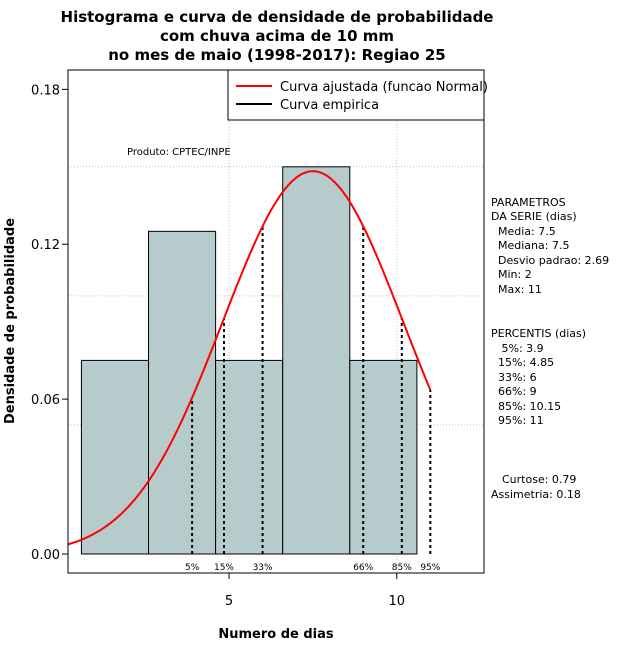 The height and width of the screenshot is (660, 640). Describe the element at coordinates (538, 333) in the screenshot. I see `percentis-title: PERCENTIS (dias)` at that location.